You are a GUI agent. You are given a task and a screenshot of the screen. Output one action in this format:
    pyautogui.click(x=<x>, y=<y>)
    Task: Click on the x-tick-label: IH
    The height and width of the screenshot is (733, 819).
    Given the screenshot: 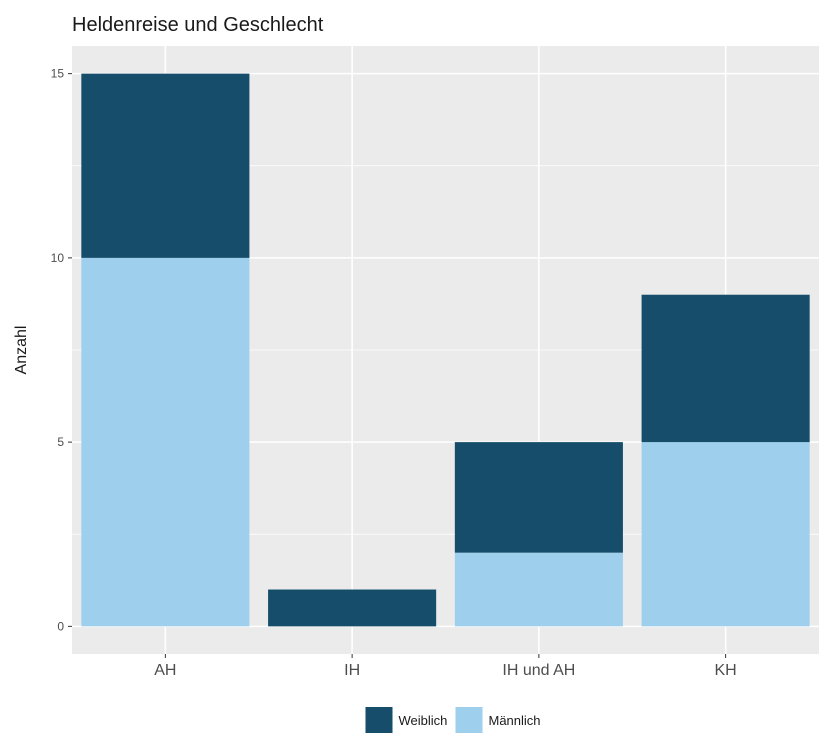 What is the action you would take?
    pyautogui.click(x=352, y=670)
    